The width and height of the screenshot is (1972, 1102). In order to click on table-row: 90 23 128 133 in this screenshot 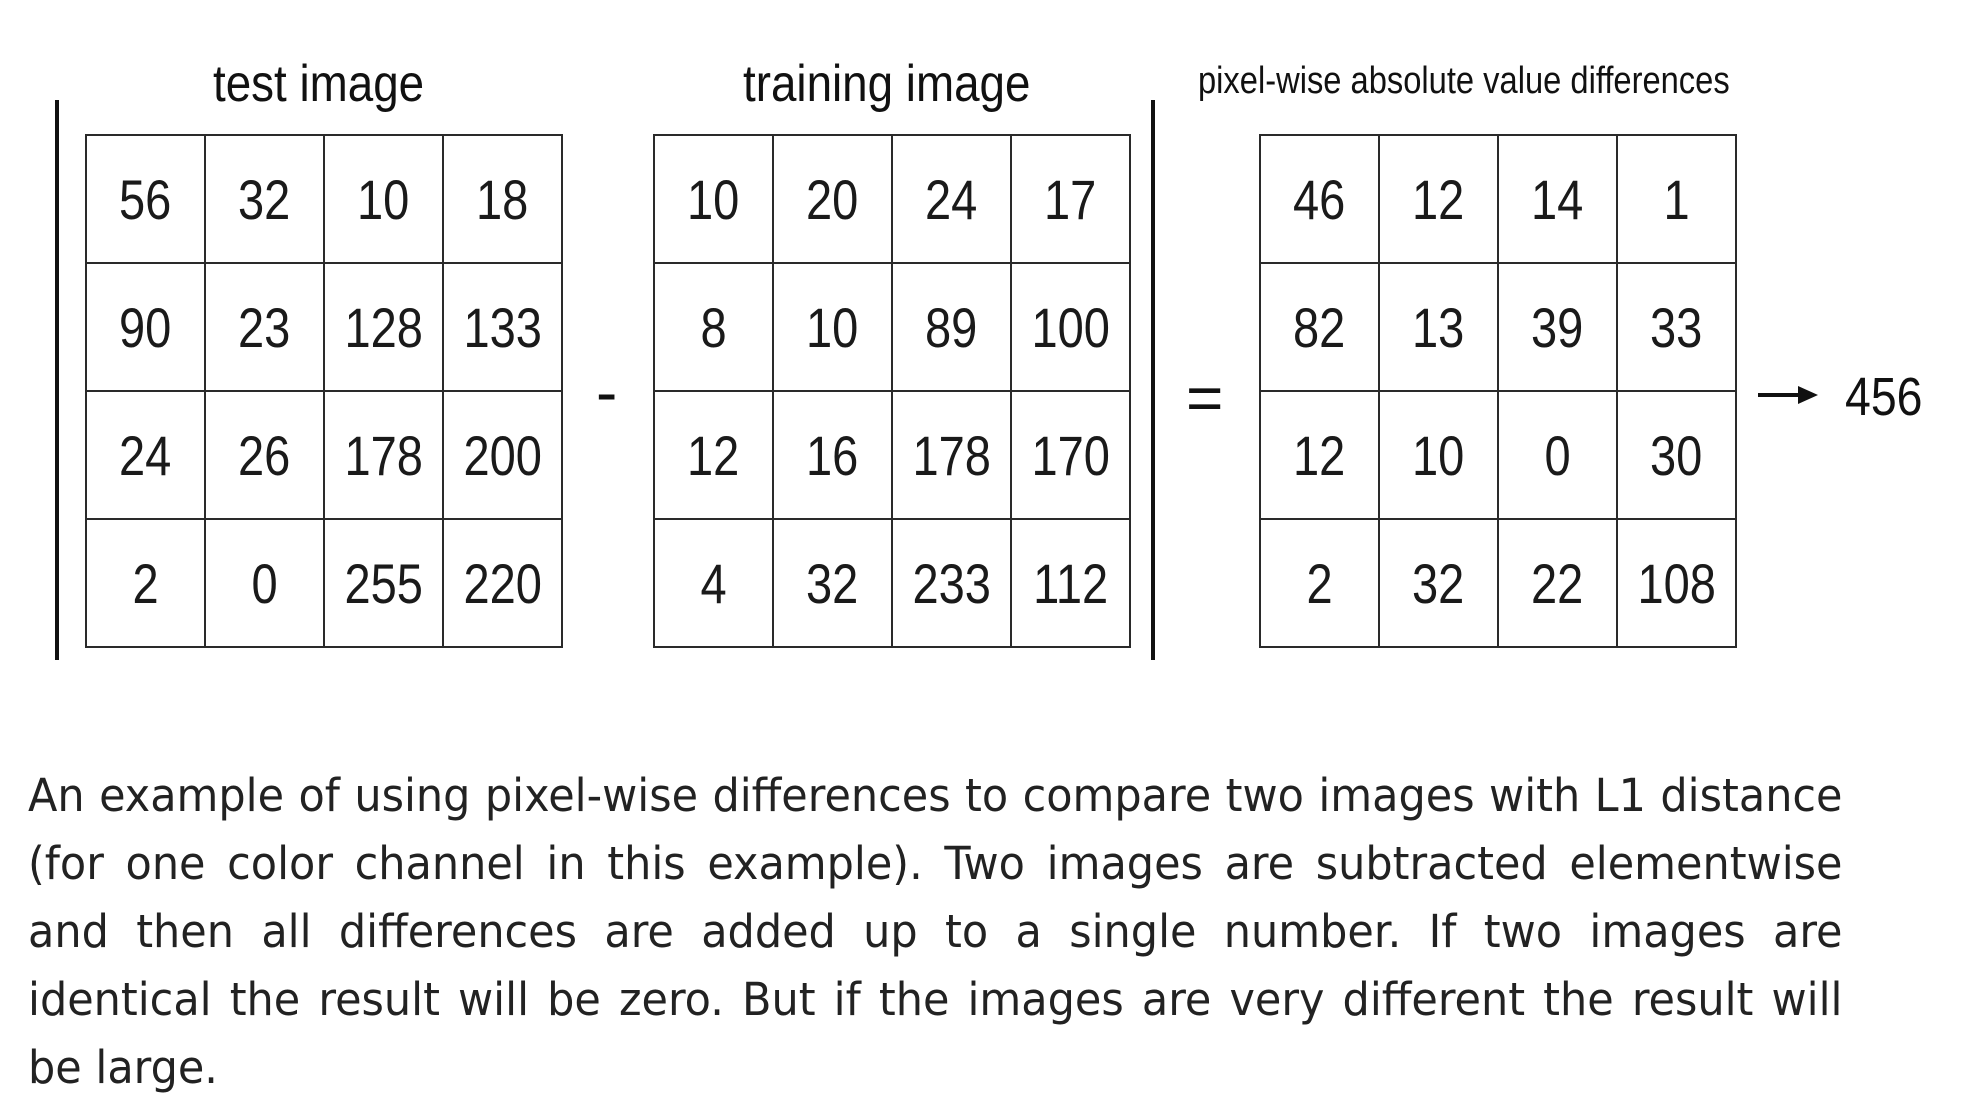, I will do `click(324, 327)`.